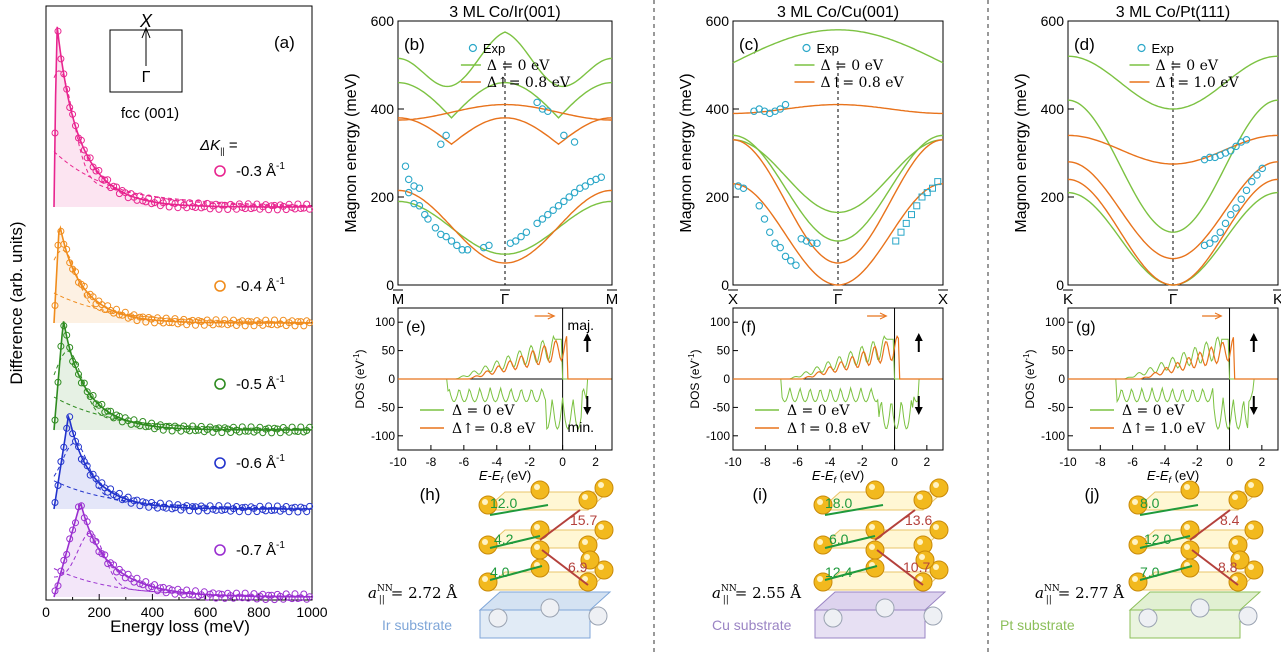 The height and width of the screenshot is (656, 1281). What do you see at coordinates (830, 462) in the screenshot?
I see `dos-xtick-label: -4` at bounding box center [830, 462].